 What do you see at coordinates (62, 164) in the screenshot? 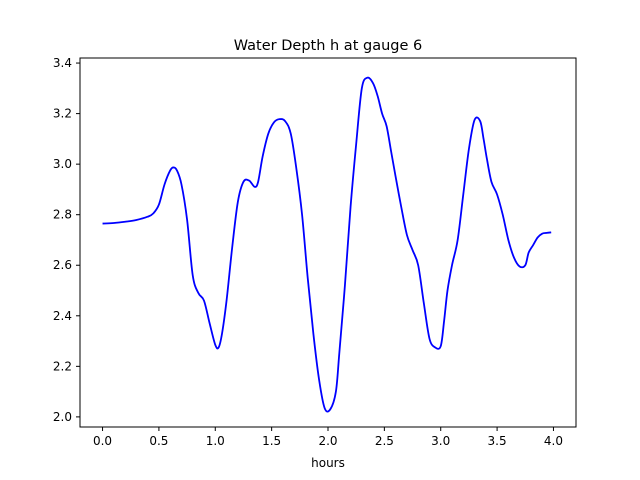
I see `y-tick-label: 3.0` at bounding box center [62, 164].